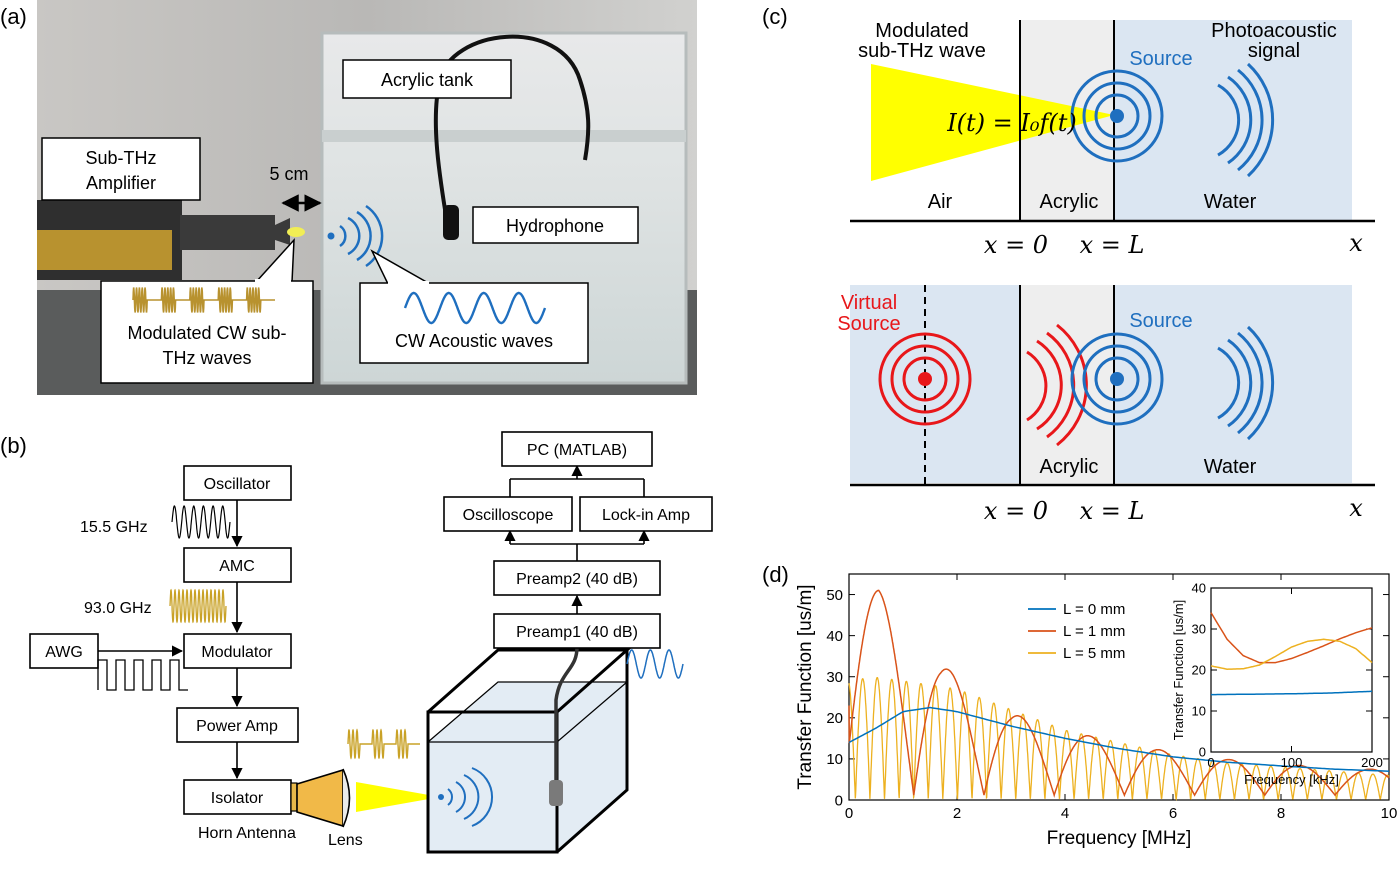 The image size is (1400, 879). Describe the element at coordinates (201, 522) in the screenshot. I see `oscillator-waveform` at that location.